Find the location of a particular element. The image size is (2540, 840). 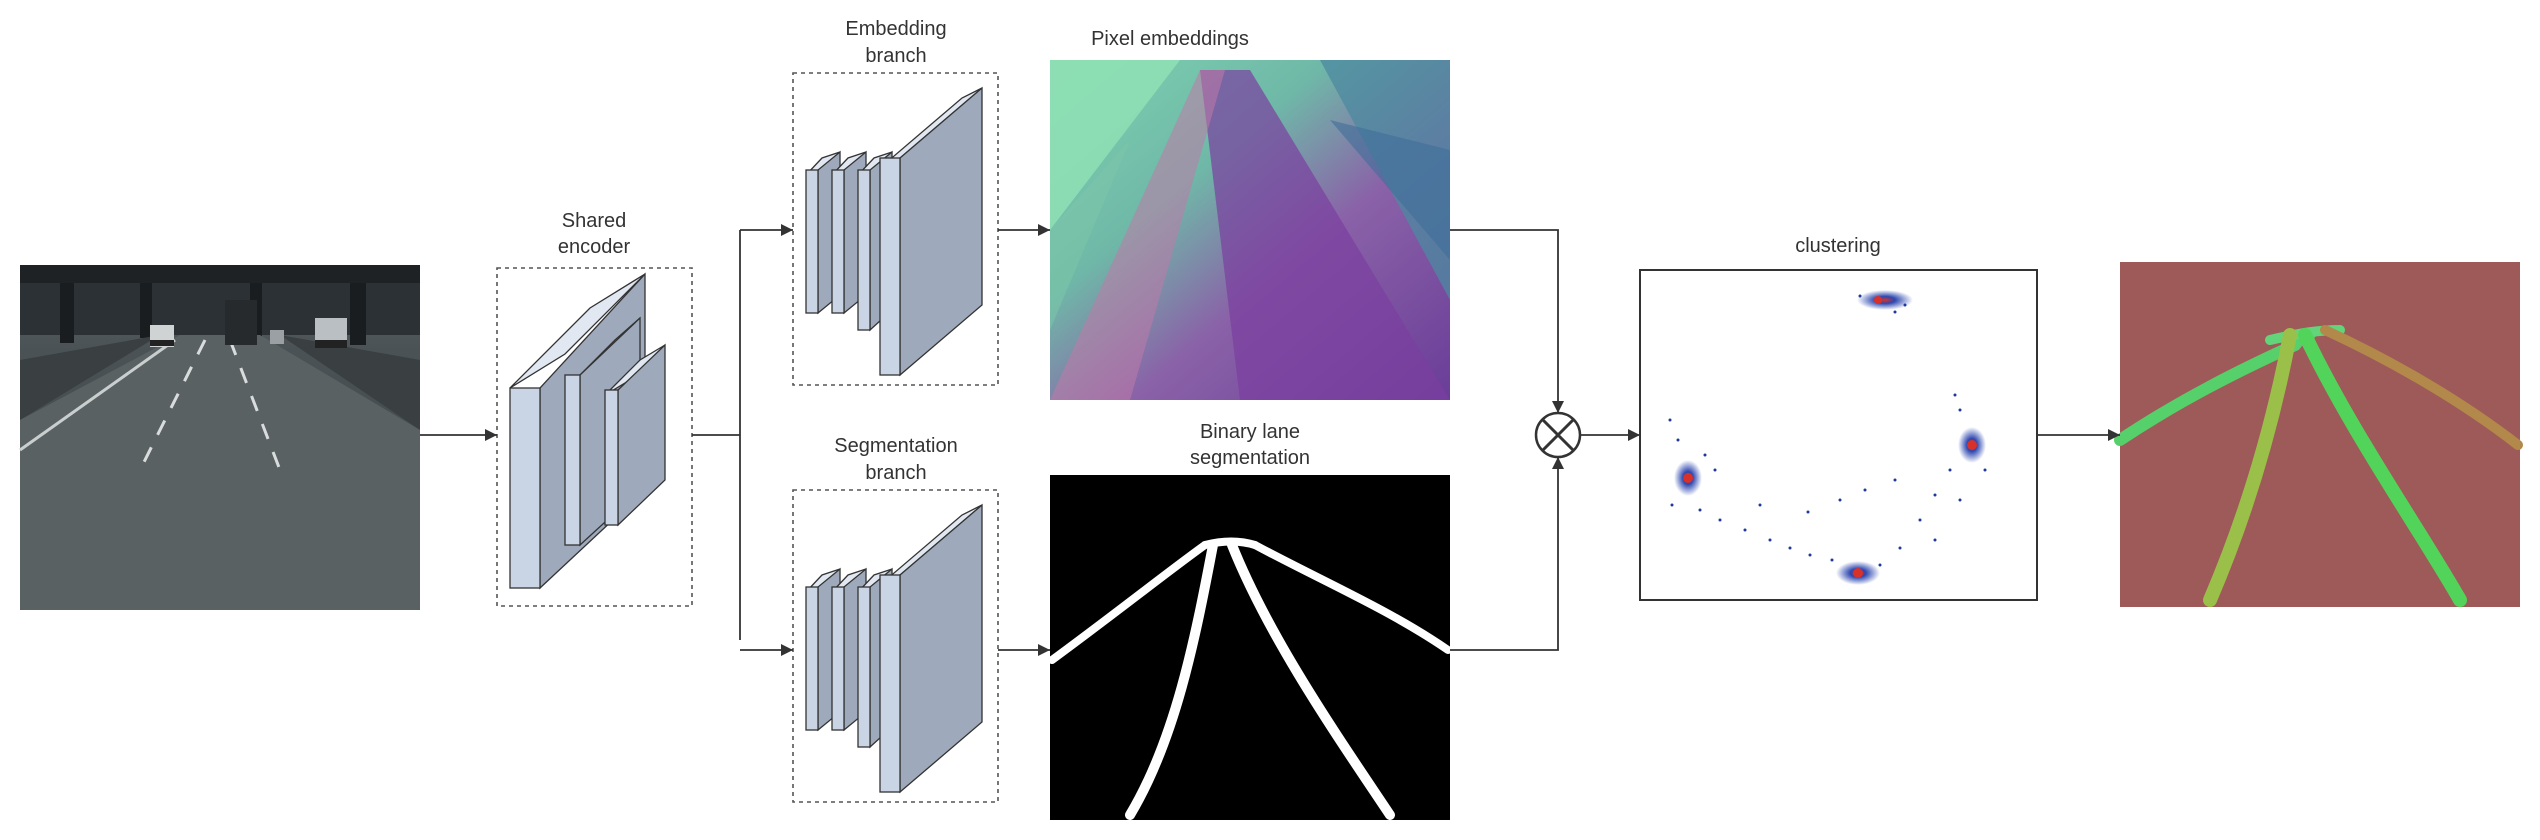

embedding-branch-layers is located at coordinates (894, 231).